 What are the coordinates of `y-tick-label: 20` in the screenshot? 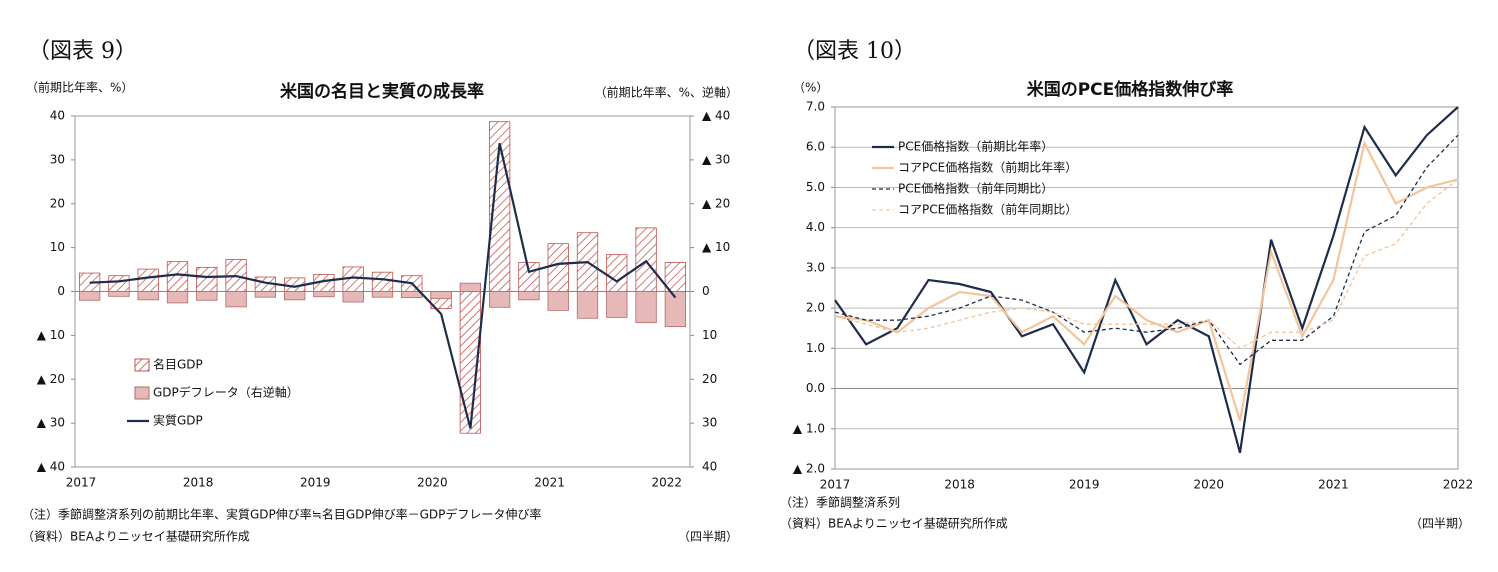 It's located at (57, 203).